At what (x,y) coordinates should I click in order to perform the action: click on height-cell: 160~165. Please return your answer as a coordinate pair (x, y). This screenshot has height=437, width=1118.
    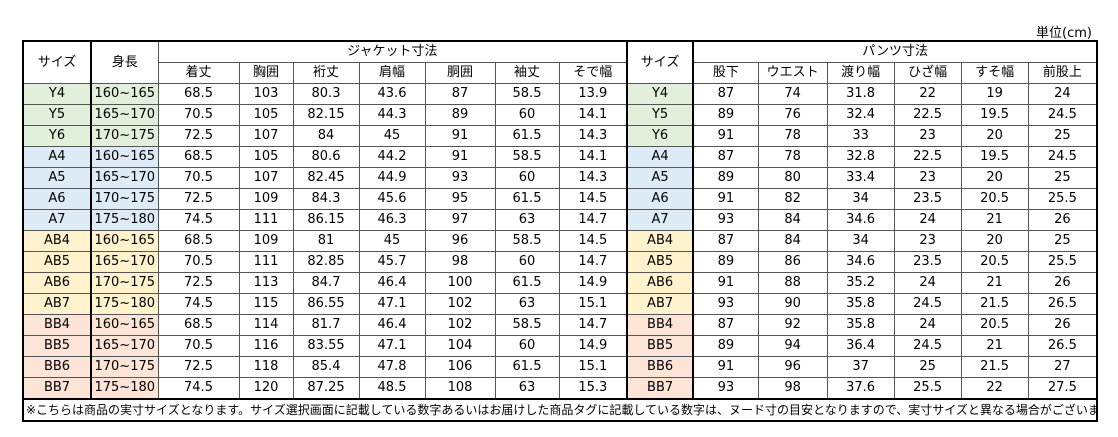
    Looking at the image, I should click on (124, 325).